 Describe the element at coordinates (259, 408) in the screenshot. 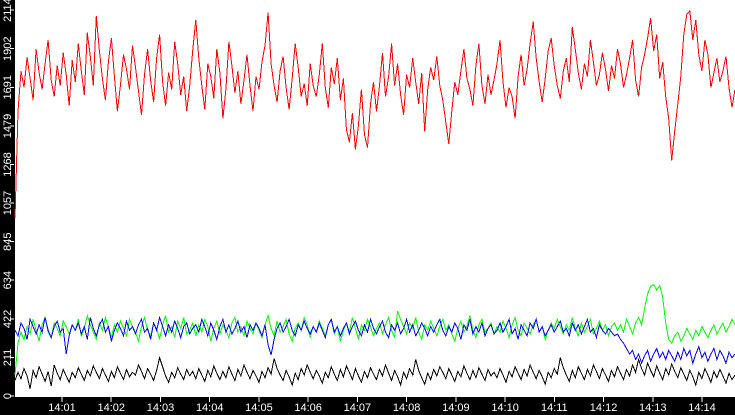

I see `x-tick-label: 14:05` at that location.